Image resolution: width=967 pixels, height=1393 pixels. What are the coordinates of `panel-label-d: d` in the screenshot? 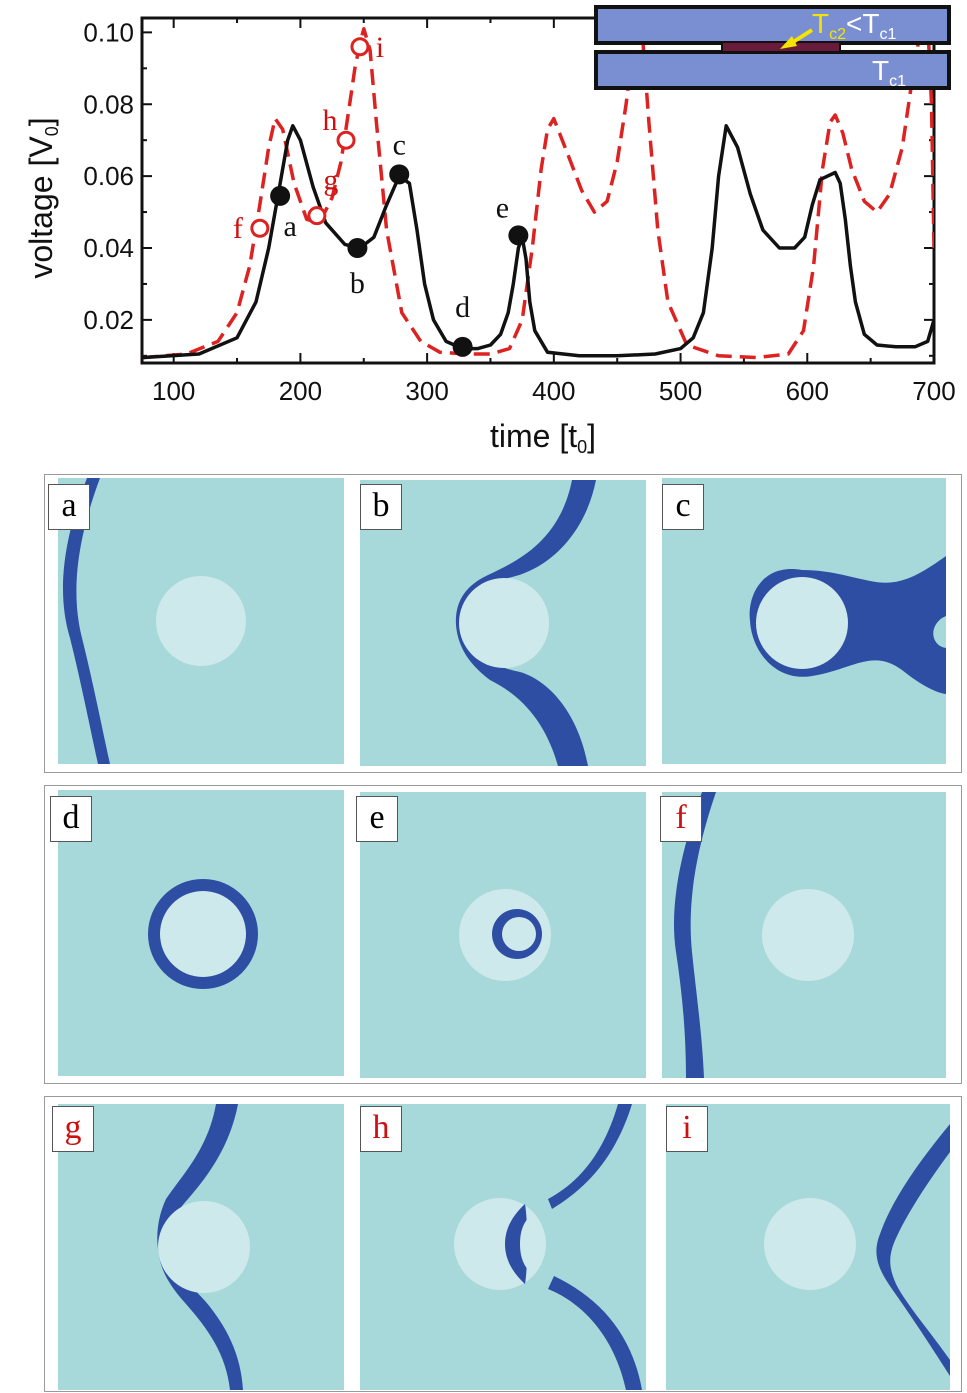 It's located at (71, 819).